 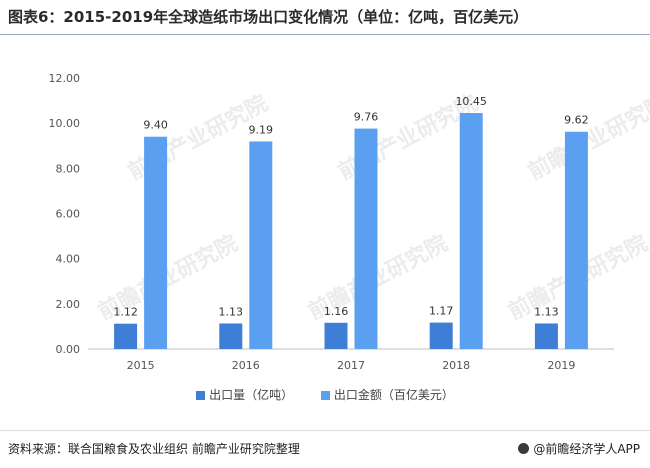 I want to click on legend-swatch-export-volume, so click(x=201, y=395).